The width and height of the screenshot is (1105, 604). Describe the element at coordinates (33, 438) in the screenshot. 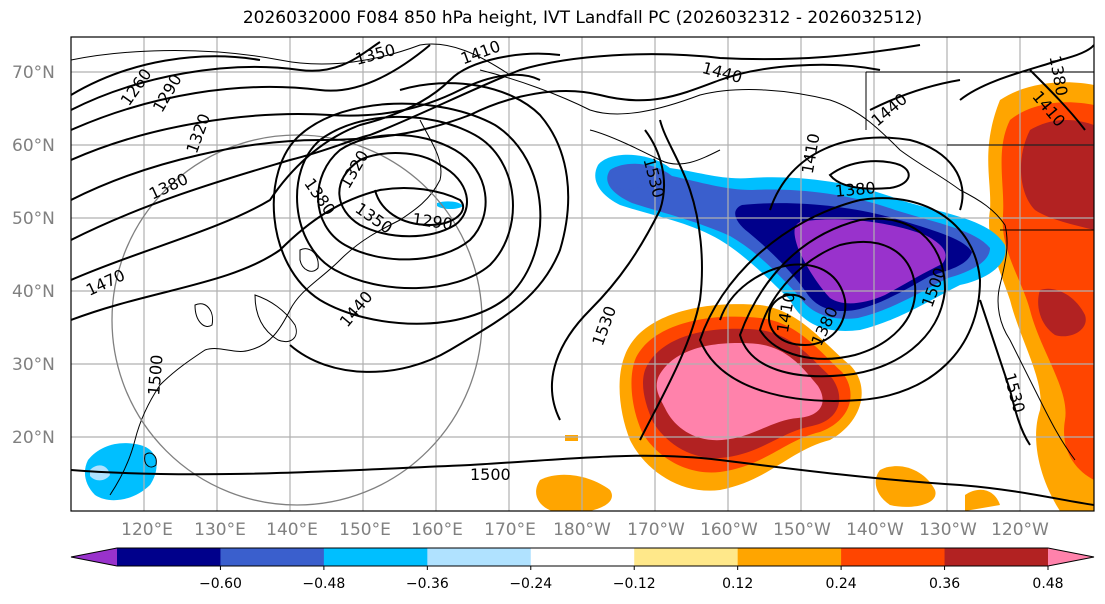

I see `lat-label: 20°N` at that location.